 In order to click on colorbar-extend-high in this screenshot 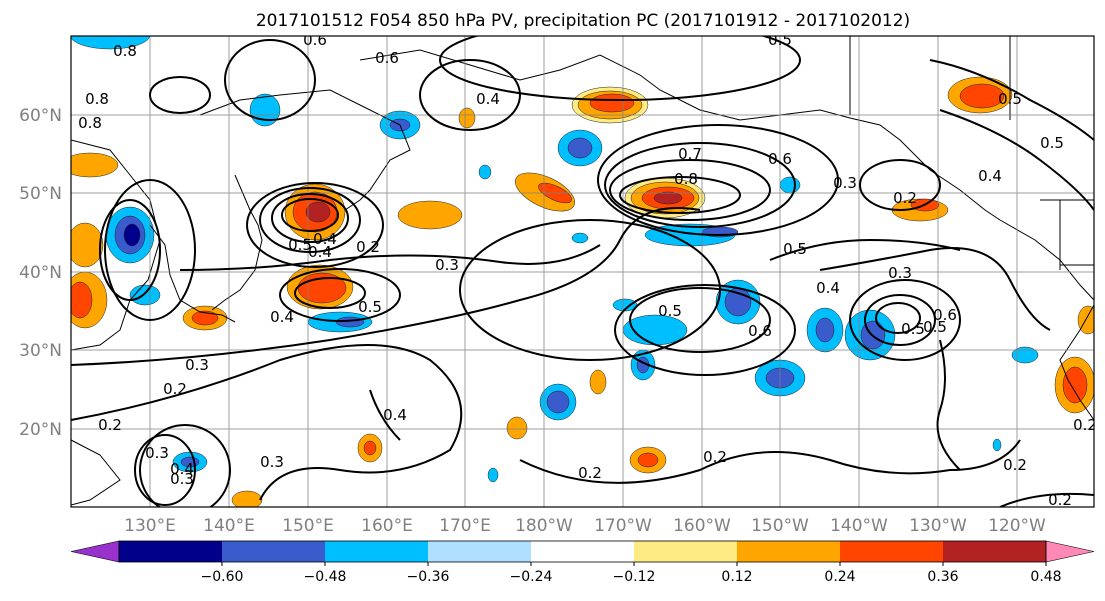, I will do `click(1070, 551)`.